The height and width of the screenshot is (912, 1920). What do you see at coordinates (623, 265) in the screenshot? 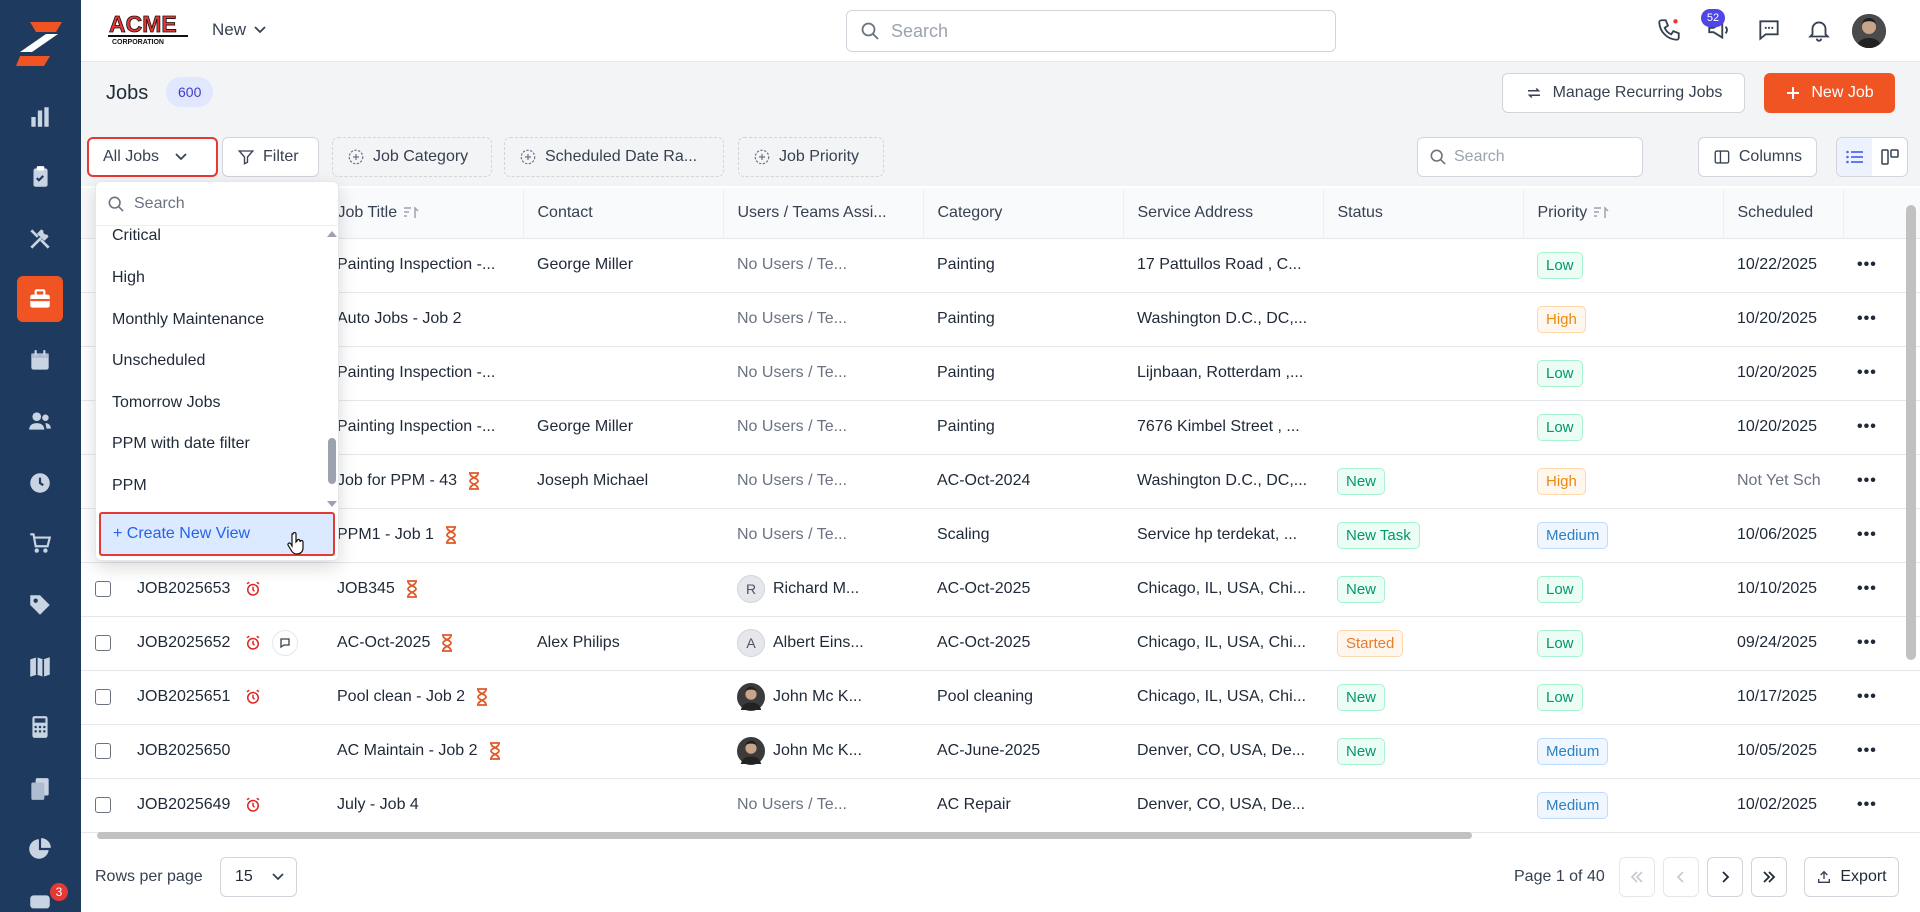
I see `contact-cell: George Miller` at bounding box center [623, 265].